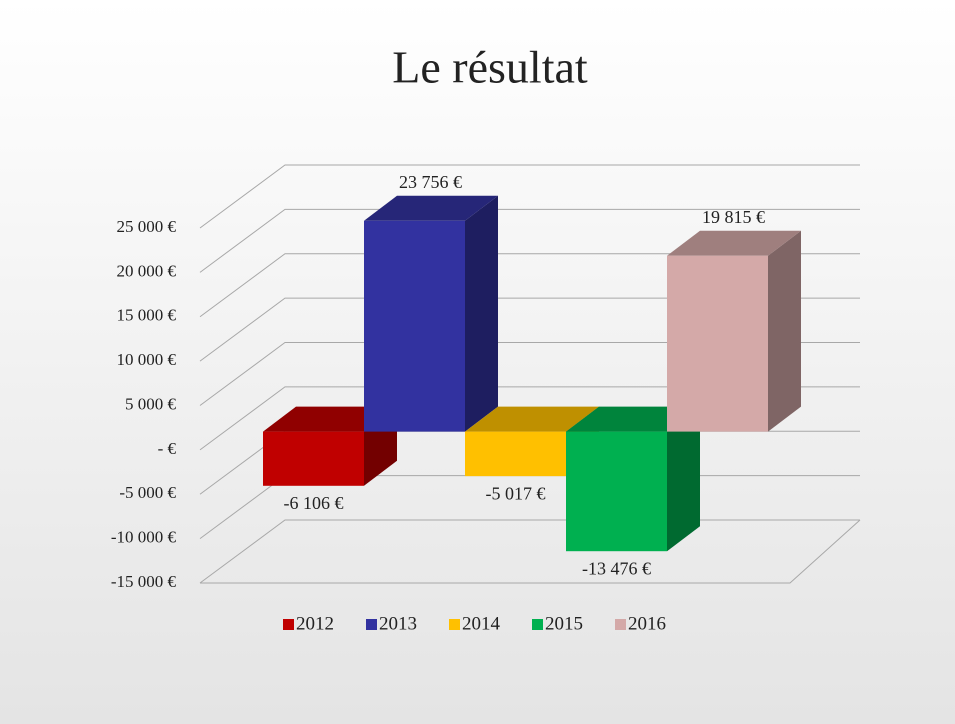 The width and height of the screenshot is (955, 724). Describe the element at coordinates (490, 67) in the screenshot. I see `chart-title: Le résultat` at that location.